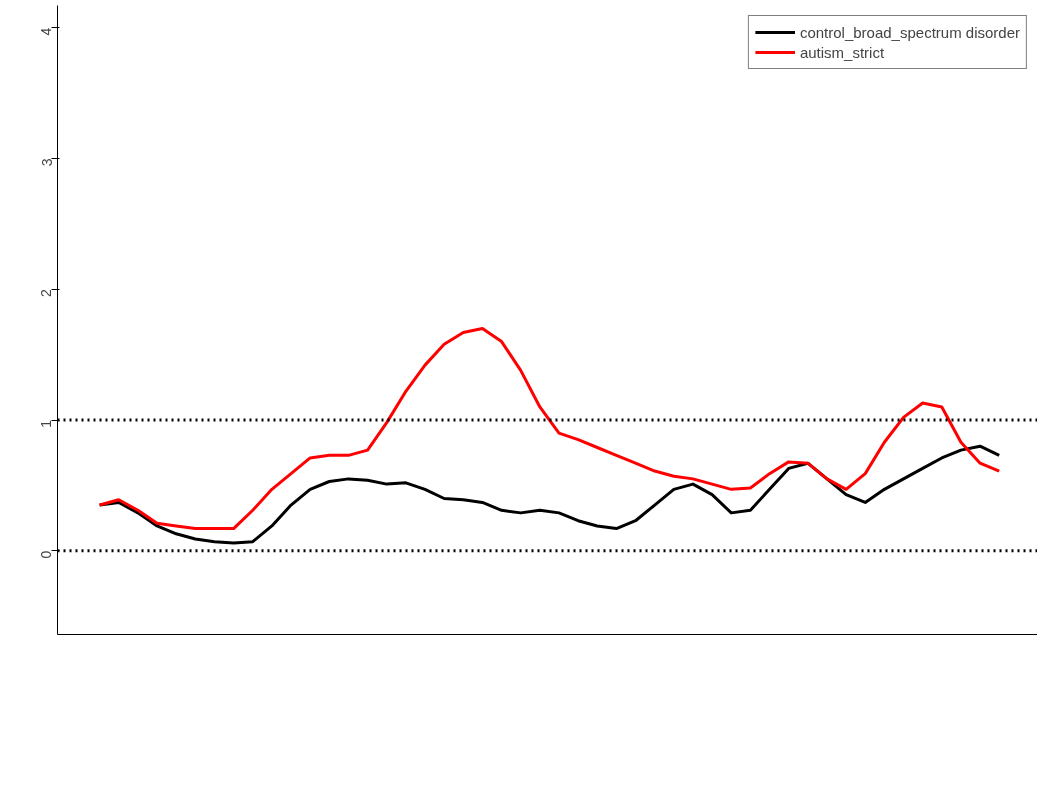 The width and height of the screenshot is (1037, 803). Describe the element at coordinates (842, 52) in the screenshot. I see `legend-label: autism_strict` at that location.